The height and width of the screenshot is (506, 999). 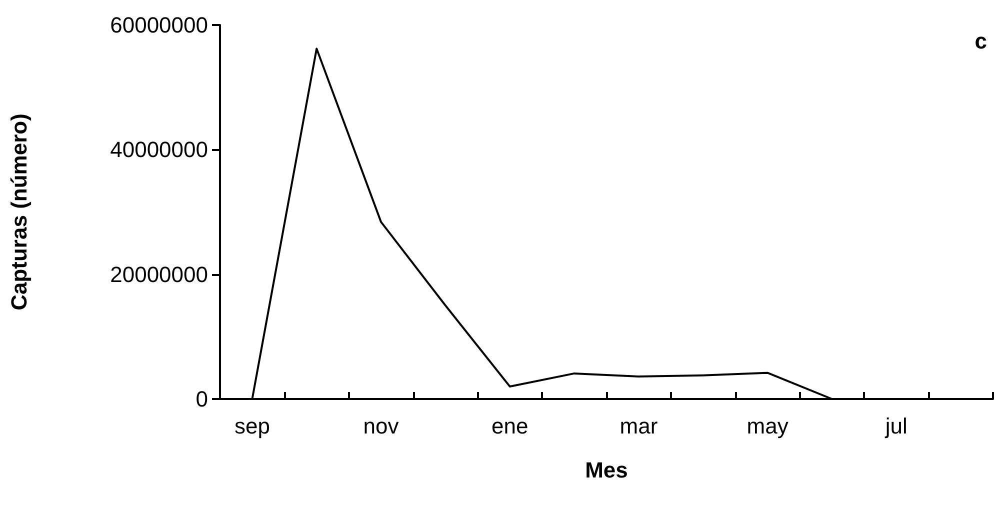 What do you see at coordinates (606, 470) in the screenshot?
I see `x-axis-title: Mes` at bounding box center [606, 470].